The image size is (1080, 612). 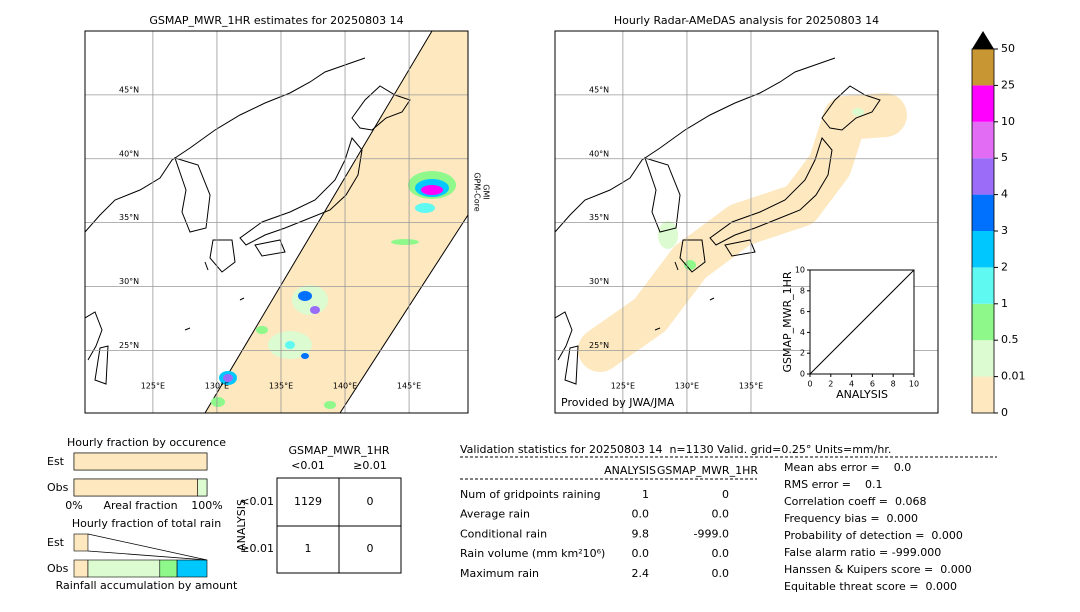 What do you see at coordinates (257, 501) in the screenshot?
I see `row-label: <0.01` at bounding box center [257, 501].